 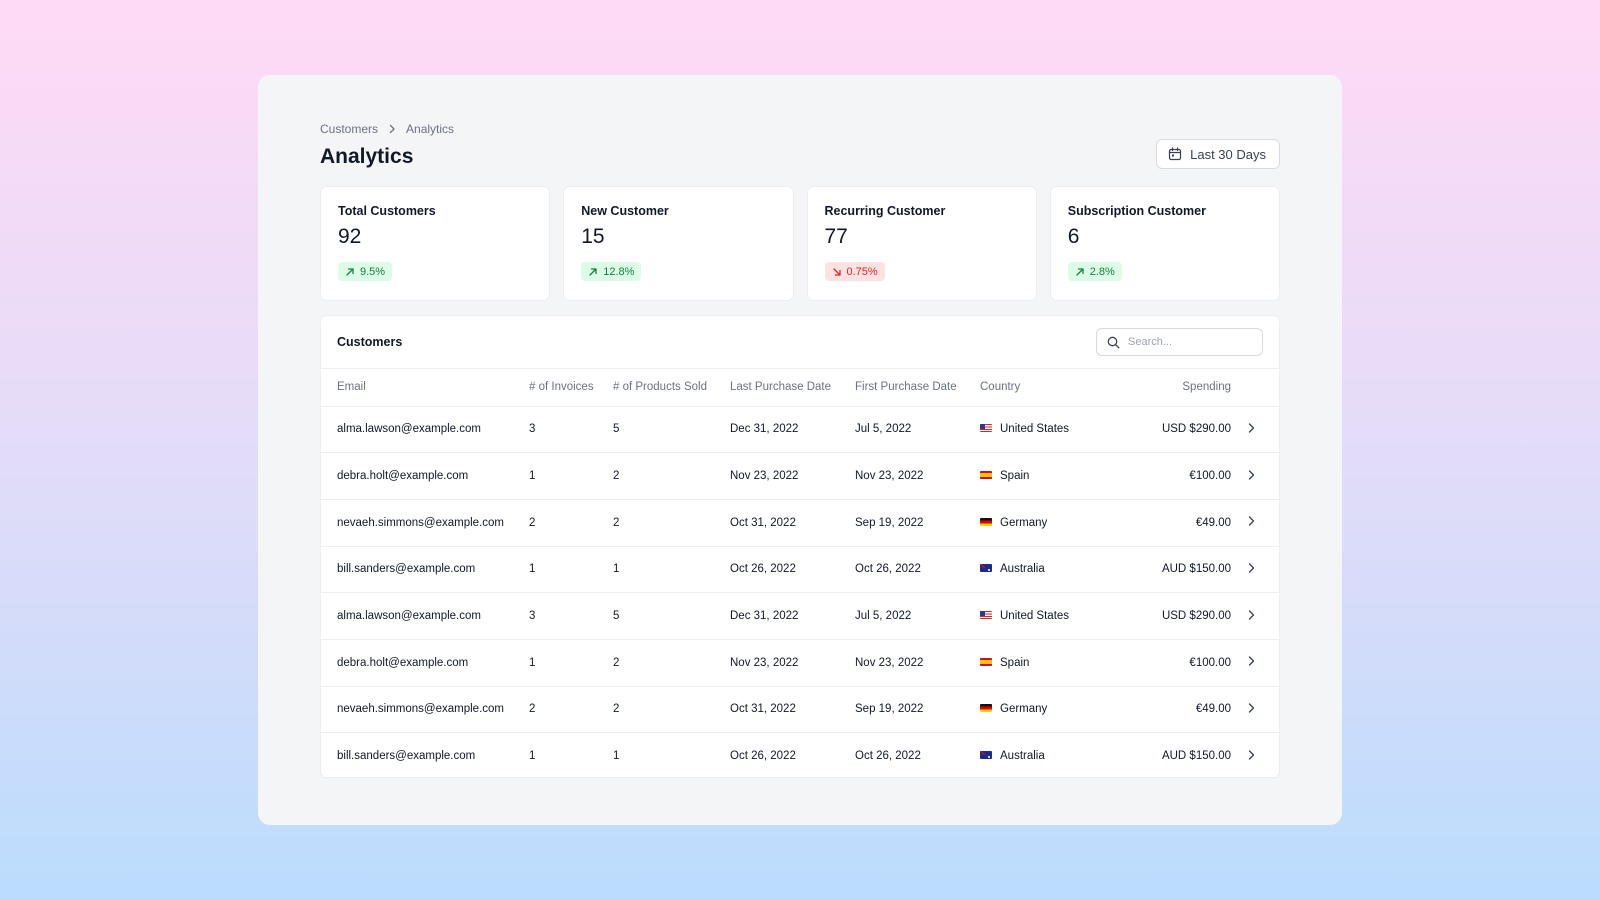 I want to click on breadcrumb-customers-link: Customers, so click(x=349, y=129).